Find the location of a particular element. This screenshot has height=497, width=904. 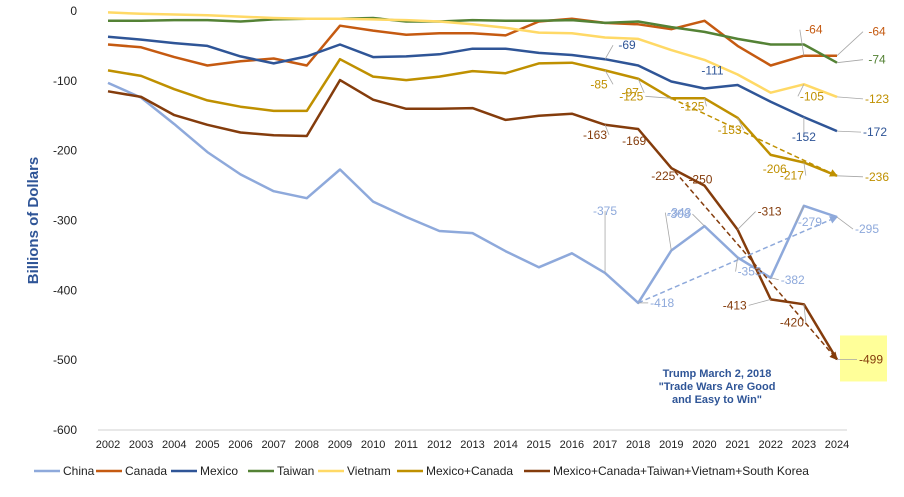

x-tick-label: 2010 is located at coordinates (373, 445).